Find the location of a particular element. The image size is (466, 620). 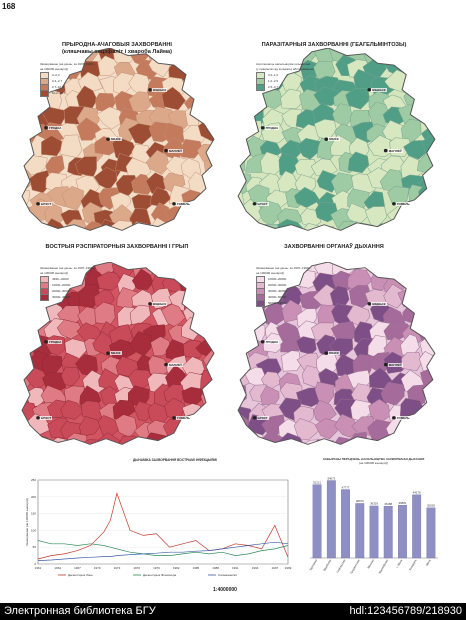

map-title-line: ВОСТРЫЯ РЭСПІРАТОРНЫЯ ЗАХВОРВАННІ І ГРЫП is located at coordinates (117, 247).